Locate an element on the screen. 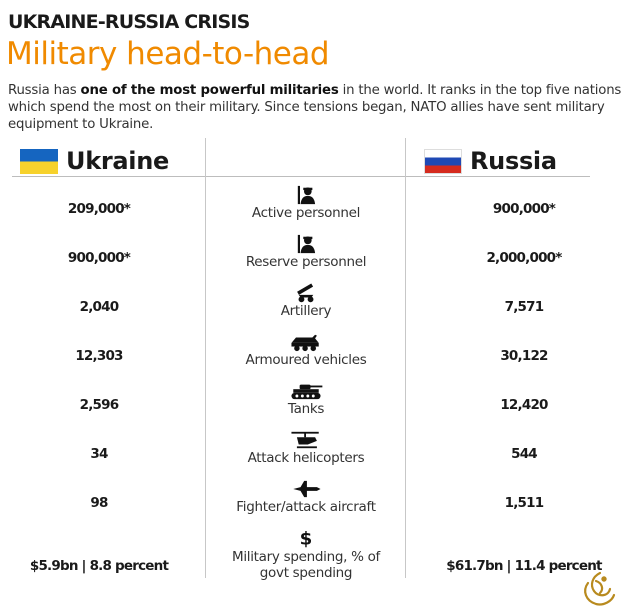 Image resolution: width=640 pixels, height=608 pixels. table-row: Artillery 2,040 7,571 is located at coordinates (320, 308).